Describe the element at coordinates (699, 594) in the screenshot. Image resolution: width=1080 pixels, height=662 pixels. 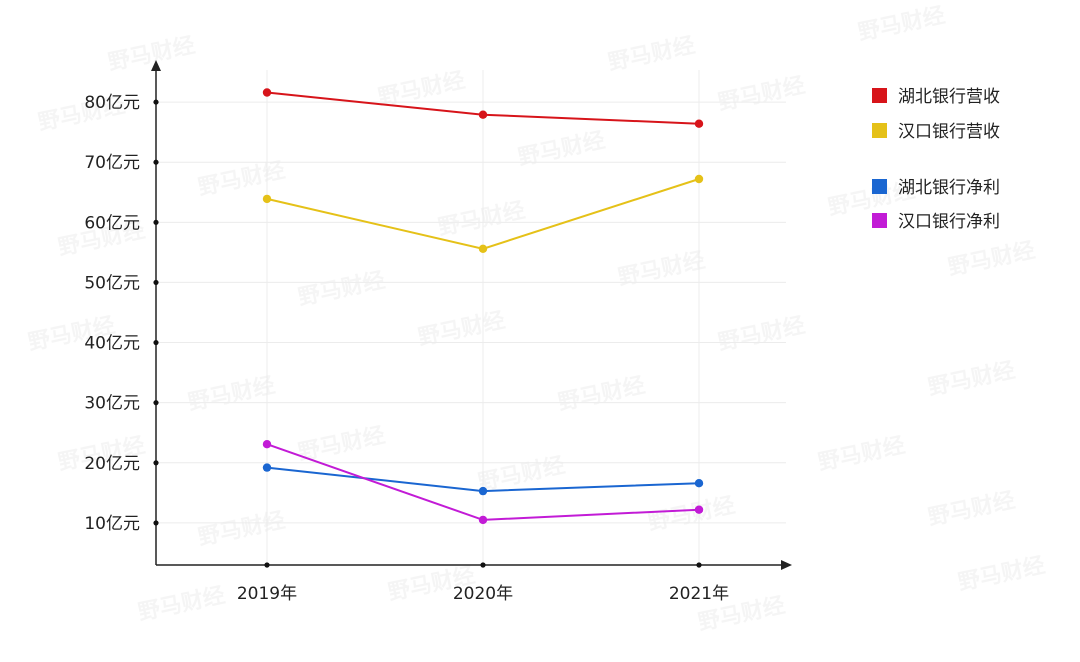
I see `x-tick-label: 2021年` at that location.